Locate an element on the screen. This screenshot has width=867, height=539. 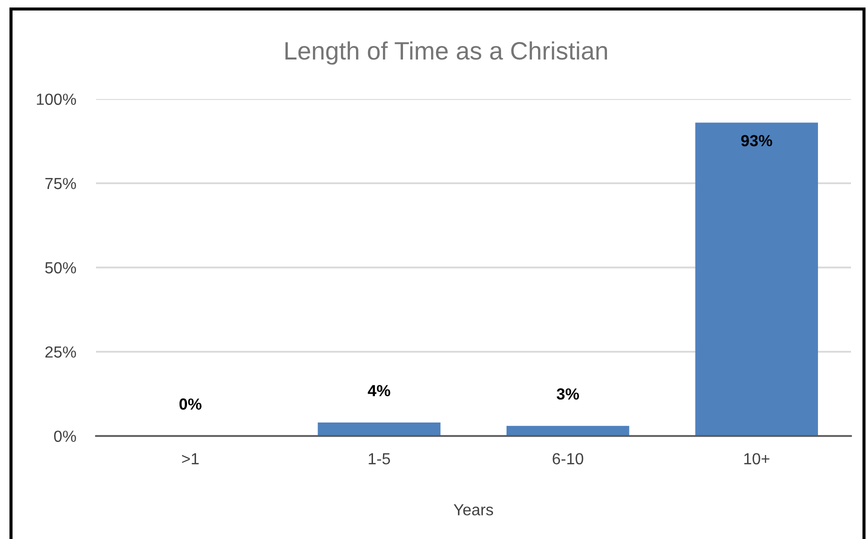
x-tick-label: >1 is located at coordinates (190, 458).